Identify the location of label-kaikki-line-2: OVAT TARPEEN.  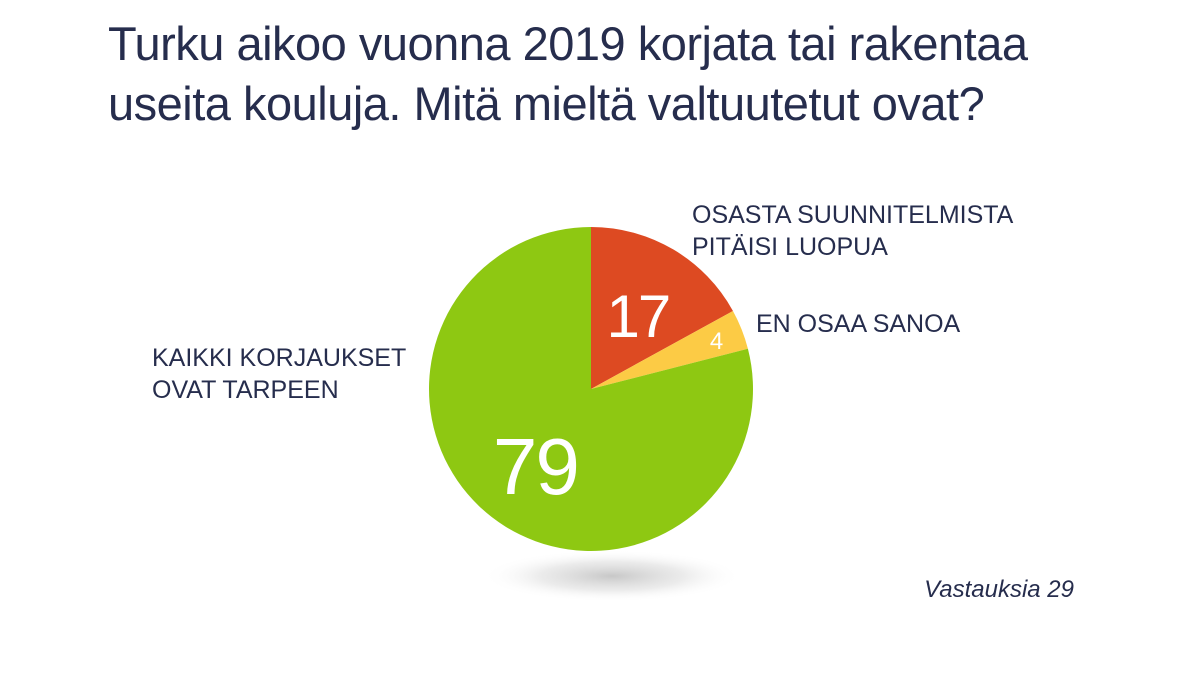
(245, 390).